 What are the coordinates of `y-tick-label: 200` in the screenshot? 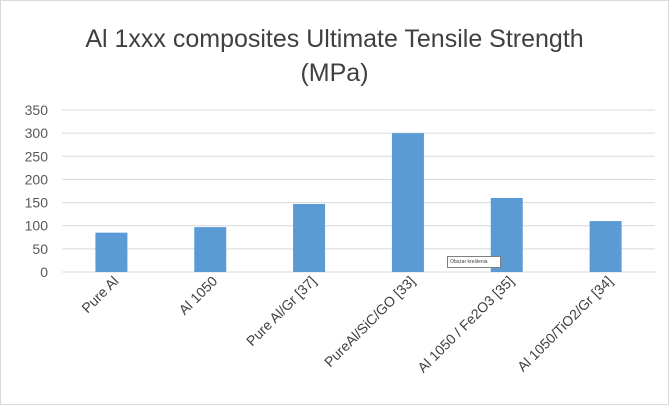 It's located at (37, 179).